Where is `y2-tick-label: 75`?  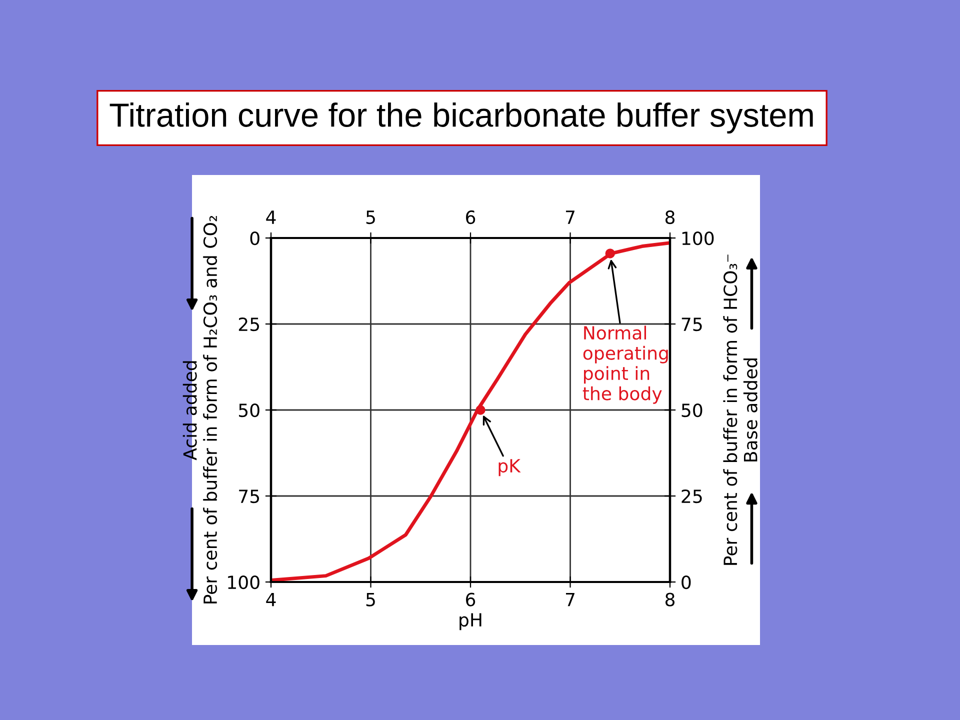 y2-tick-label: 75 is located at coordinates (692, 325).